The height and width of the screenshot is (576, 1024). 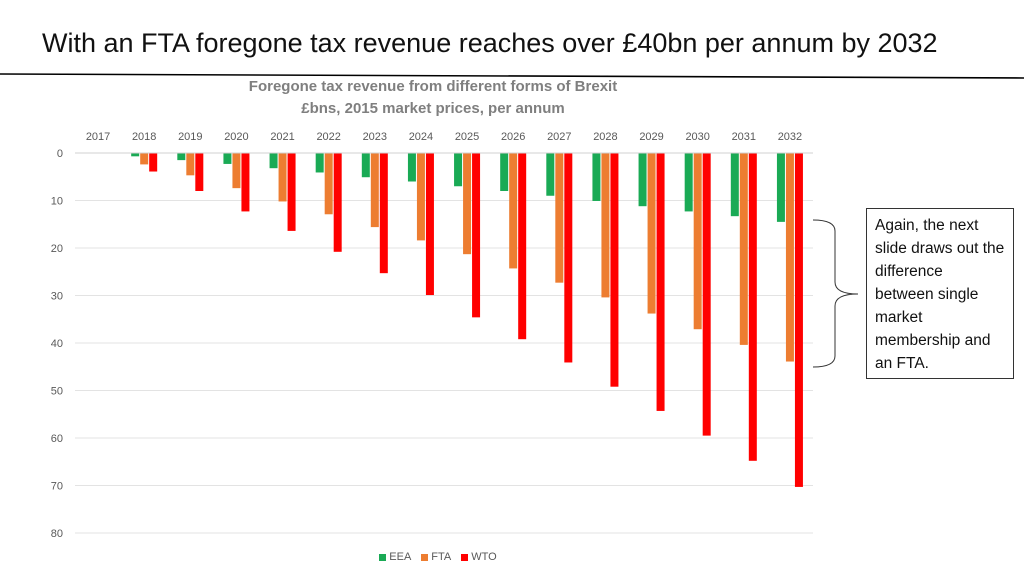 What do you see at coordinates (282, 177) in the screenshot?
I see `bar-fta-2021` at bounding box center [282, 177].